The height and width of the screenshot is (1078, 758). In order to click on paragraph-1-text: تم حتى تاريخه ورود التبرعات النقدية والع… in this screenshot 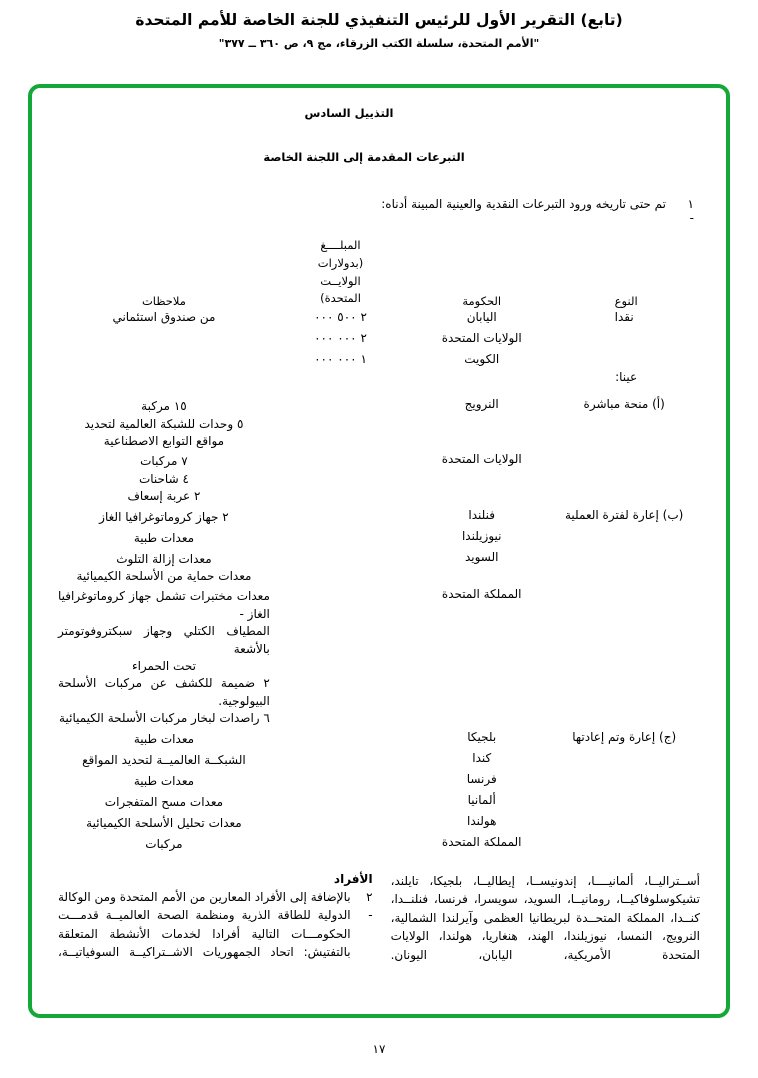, I will do `click(523, 204)`.